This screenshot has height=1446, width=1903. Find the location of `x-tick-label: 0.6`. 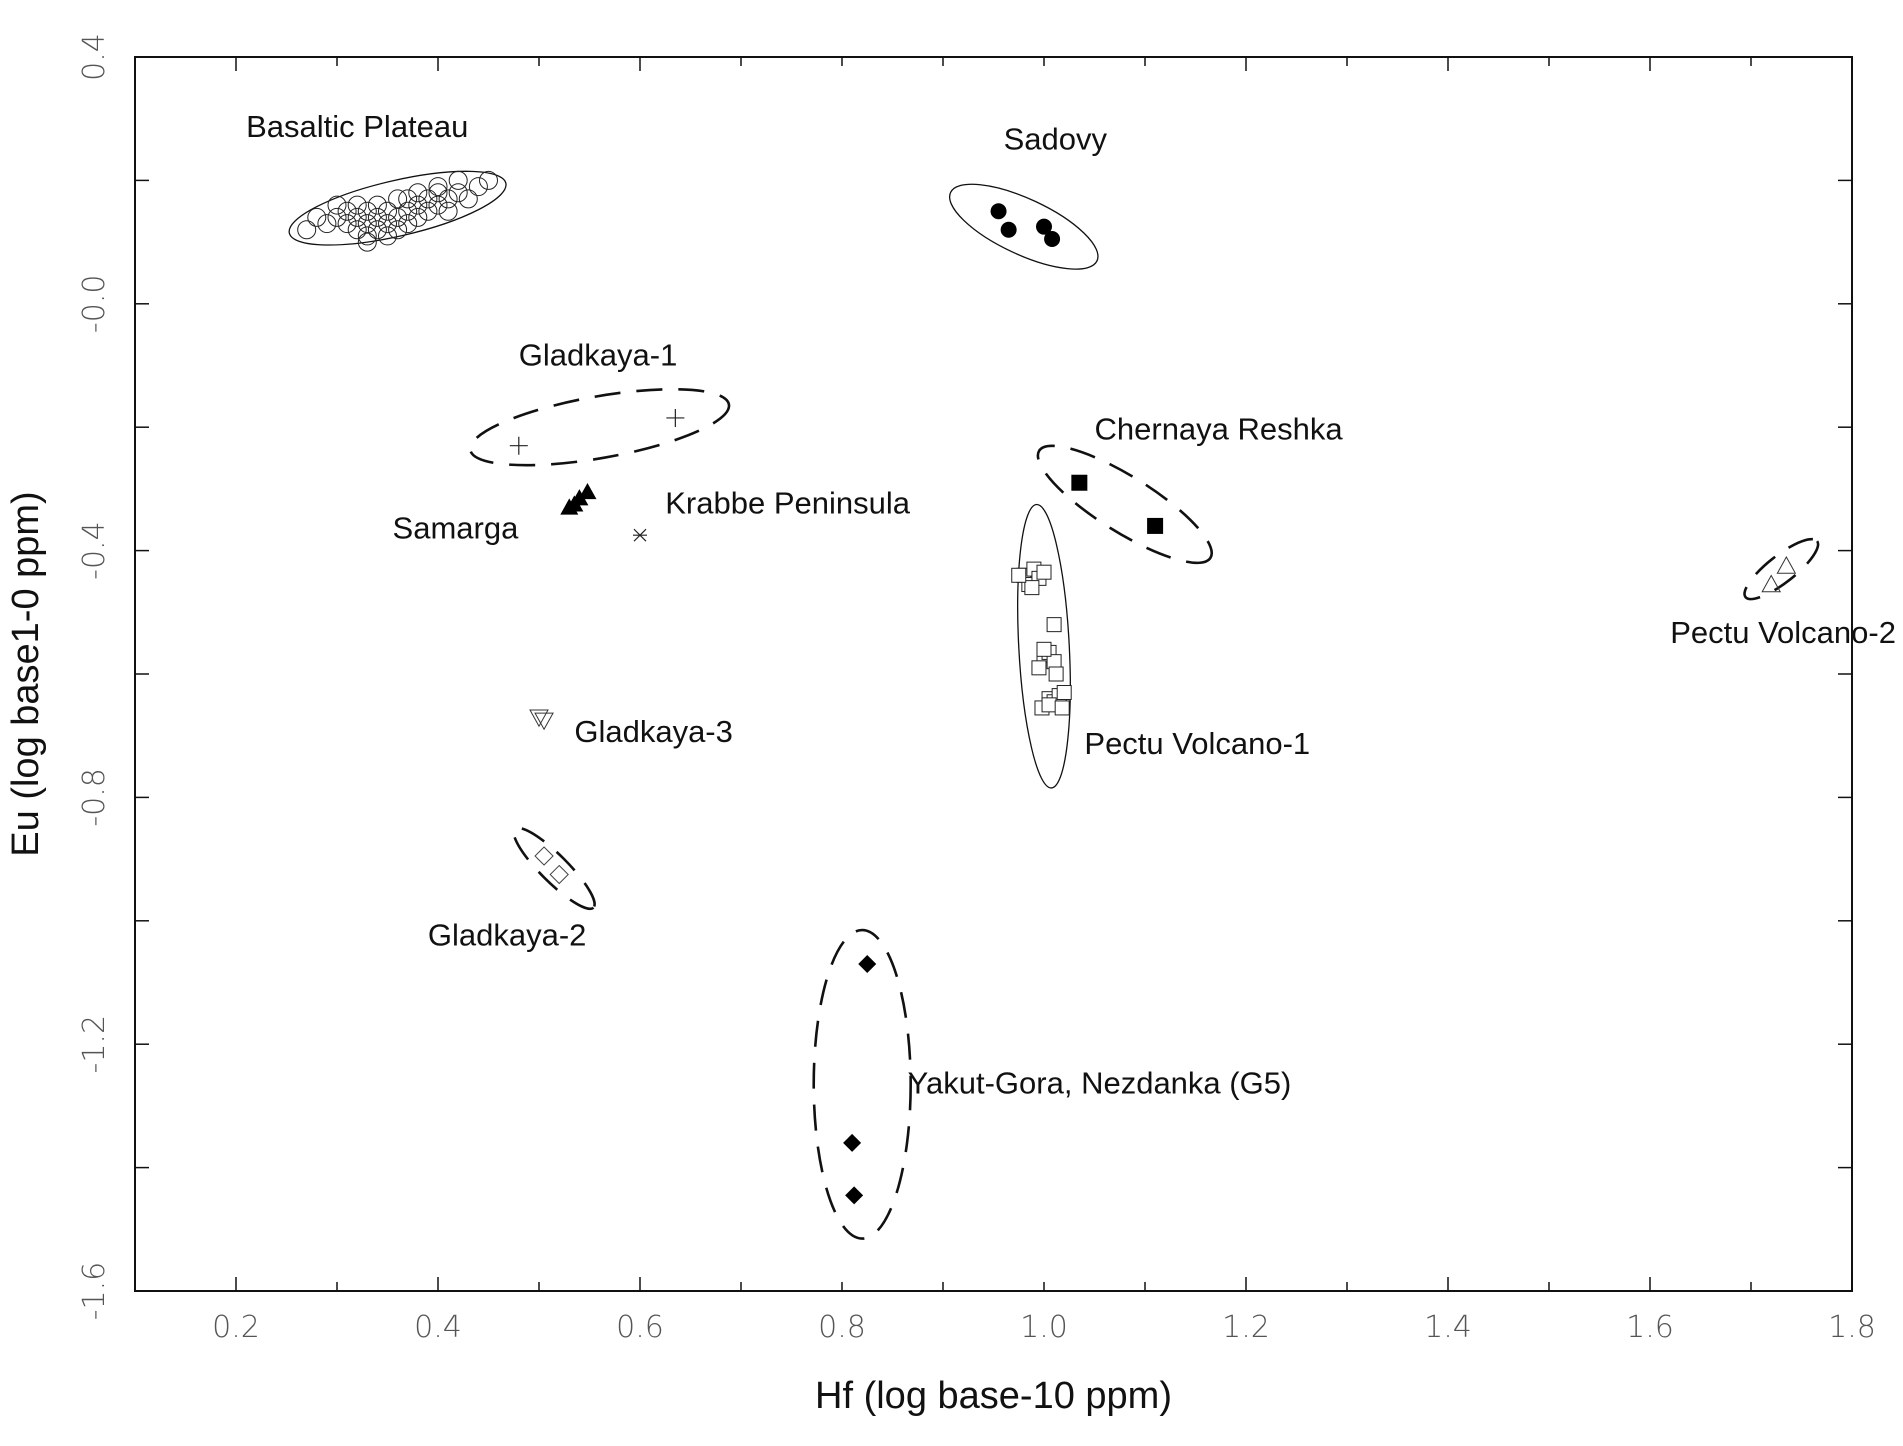

x-tick-label: 0.6 is located at coordinates (640, 1327).